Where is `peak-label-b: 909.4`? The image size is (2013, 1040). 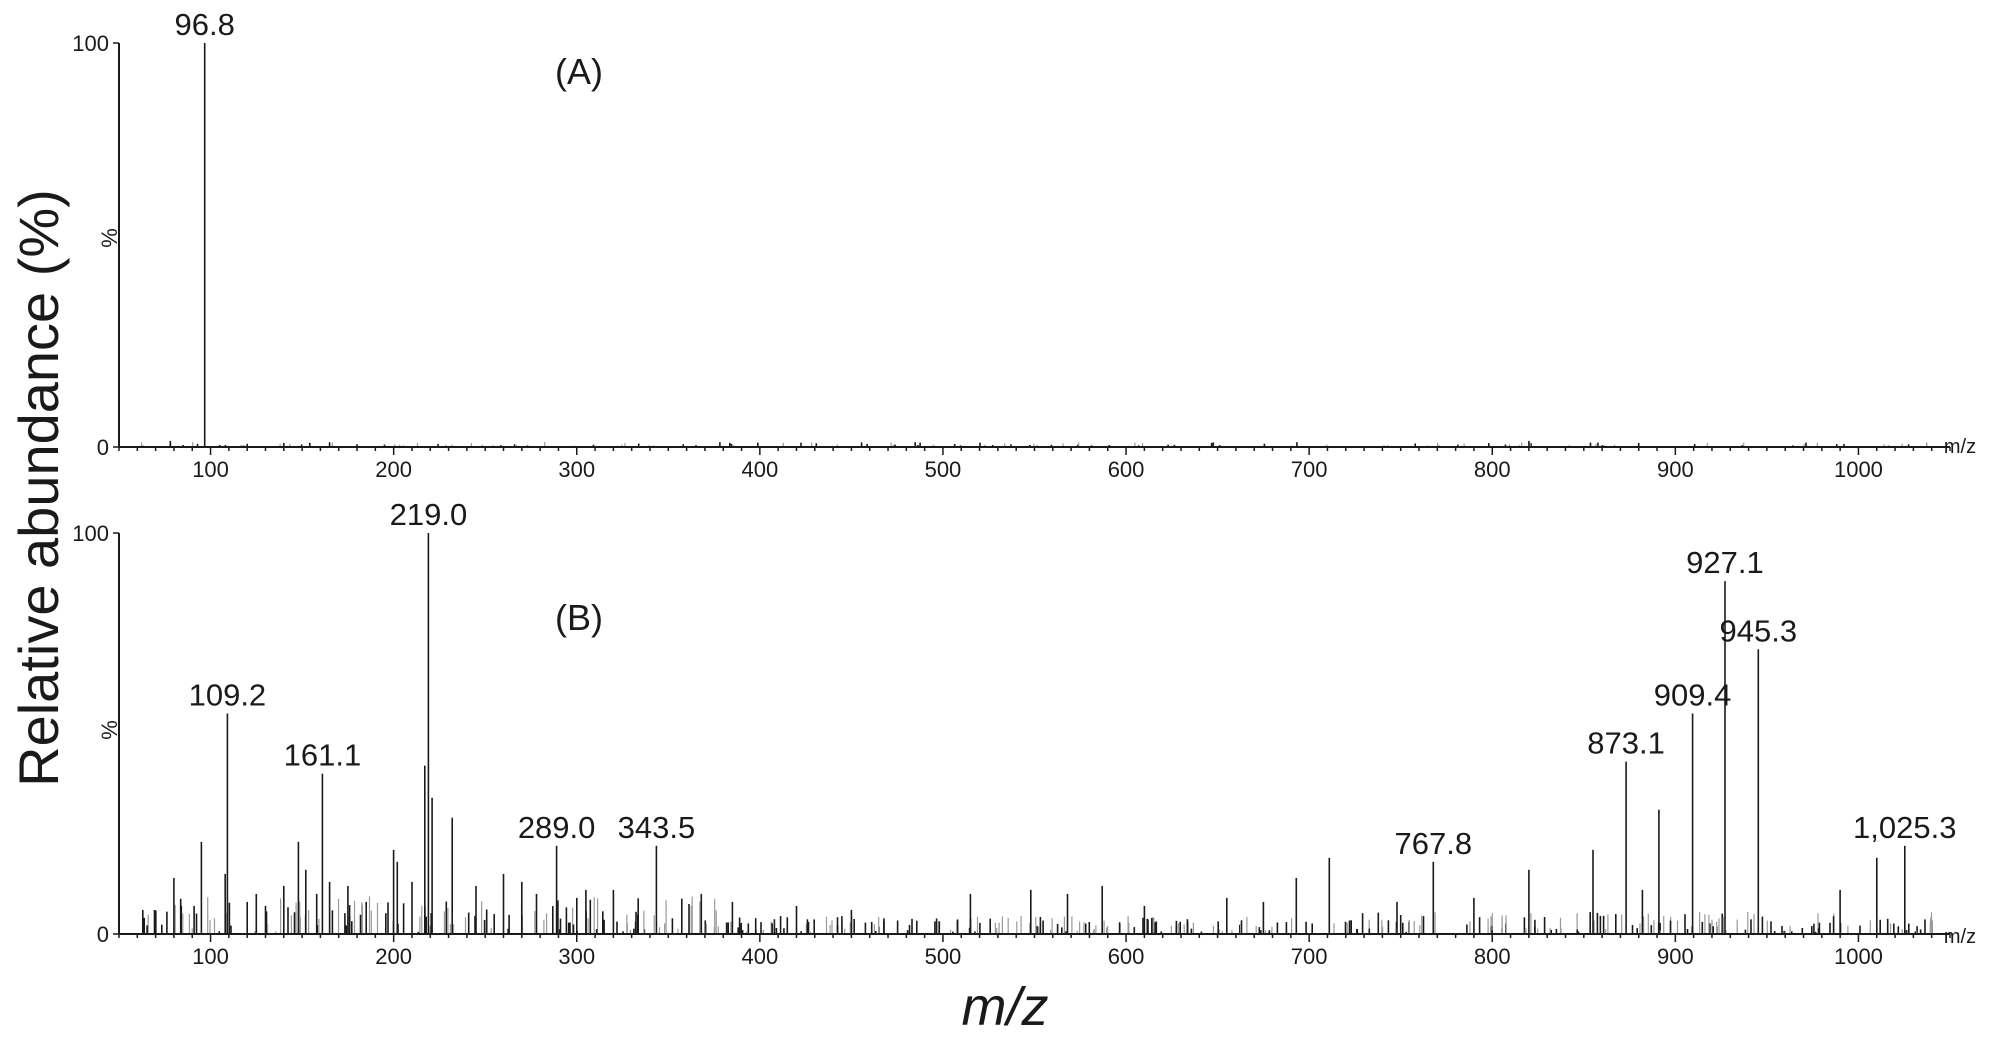 peak-label-b: 909.4 is located at coordinates (1693, 694).